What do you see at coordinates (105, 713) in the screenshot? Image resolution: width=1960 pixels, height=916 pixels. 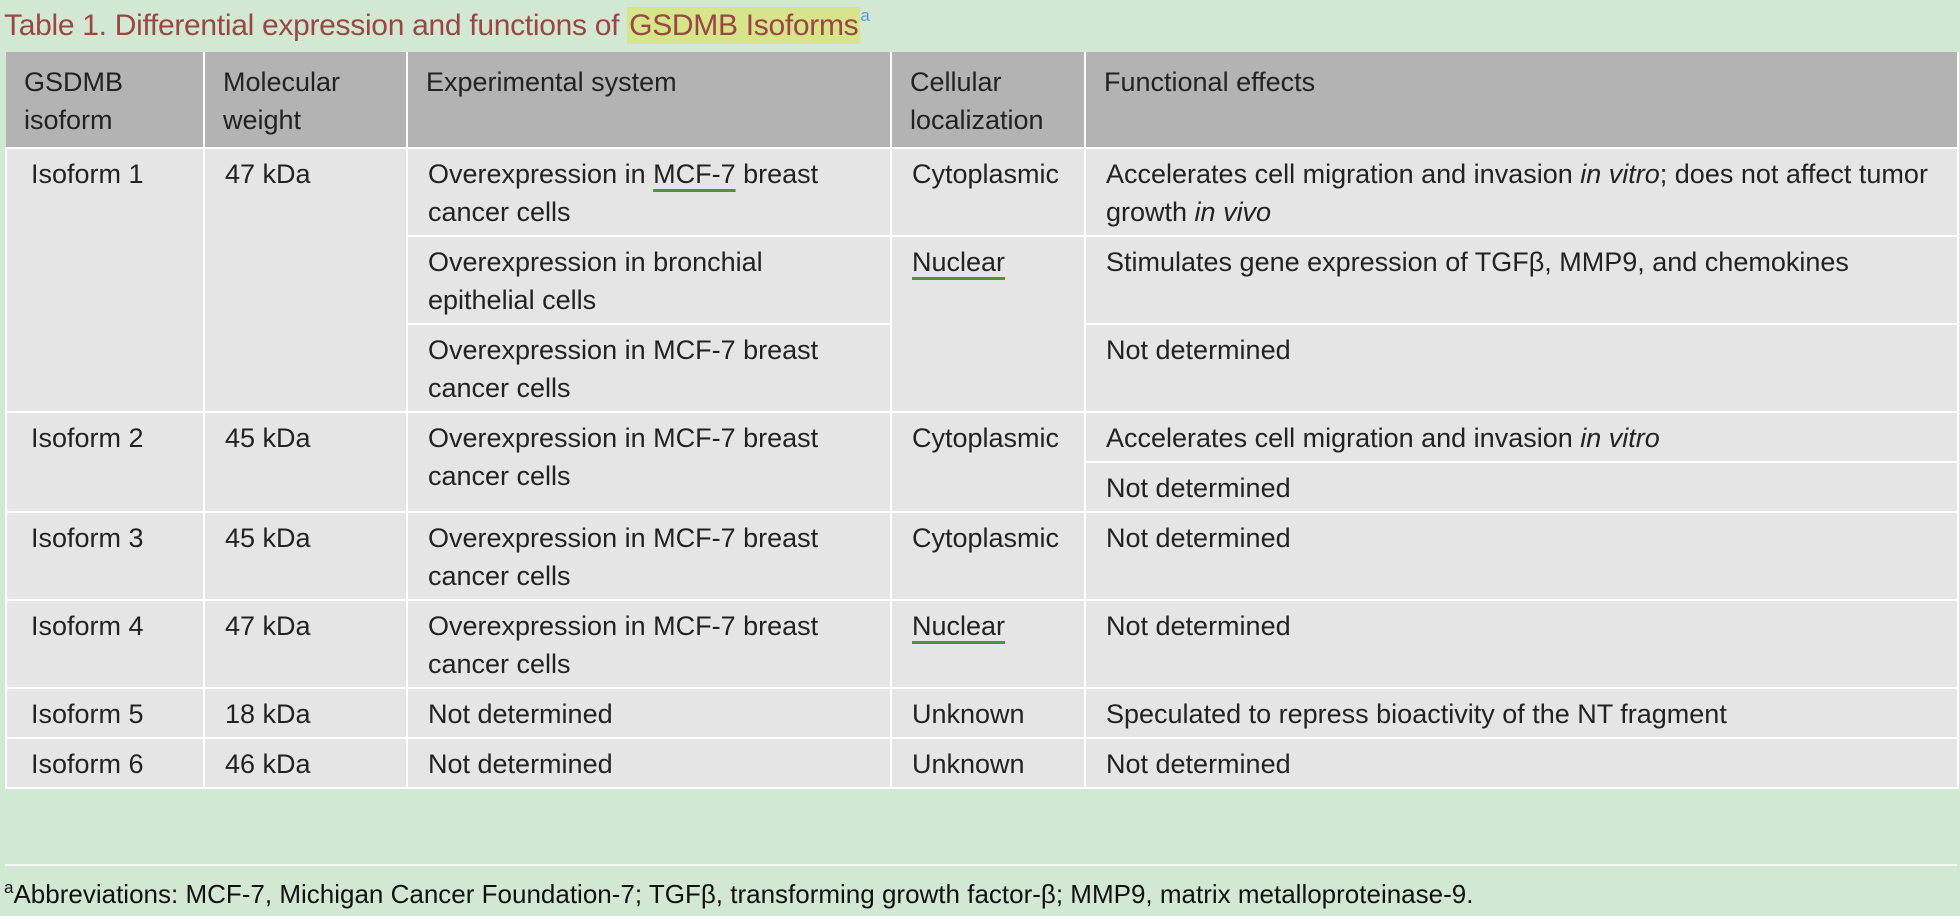 I see `cell-isoform: Isoform 5` at bounding box center [105, 713].